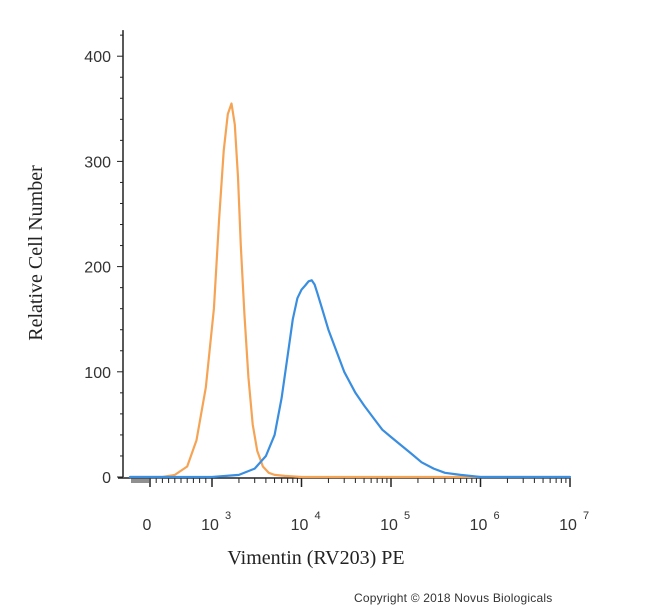 The image size is (650, 614). I want to click on x-tick-exponent: 5, so click(407, 516).